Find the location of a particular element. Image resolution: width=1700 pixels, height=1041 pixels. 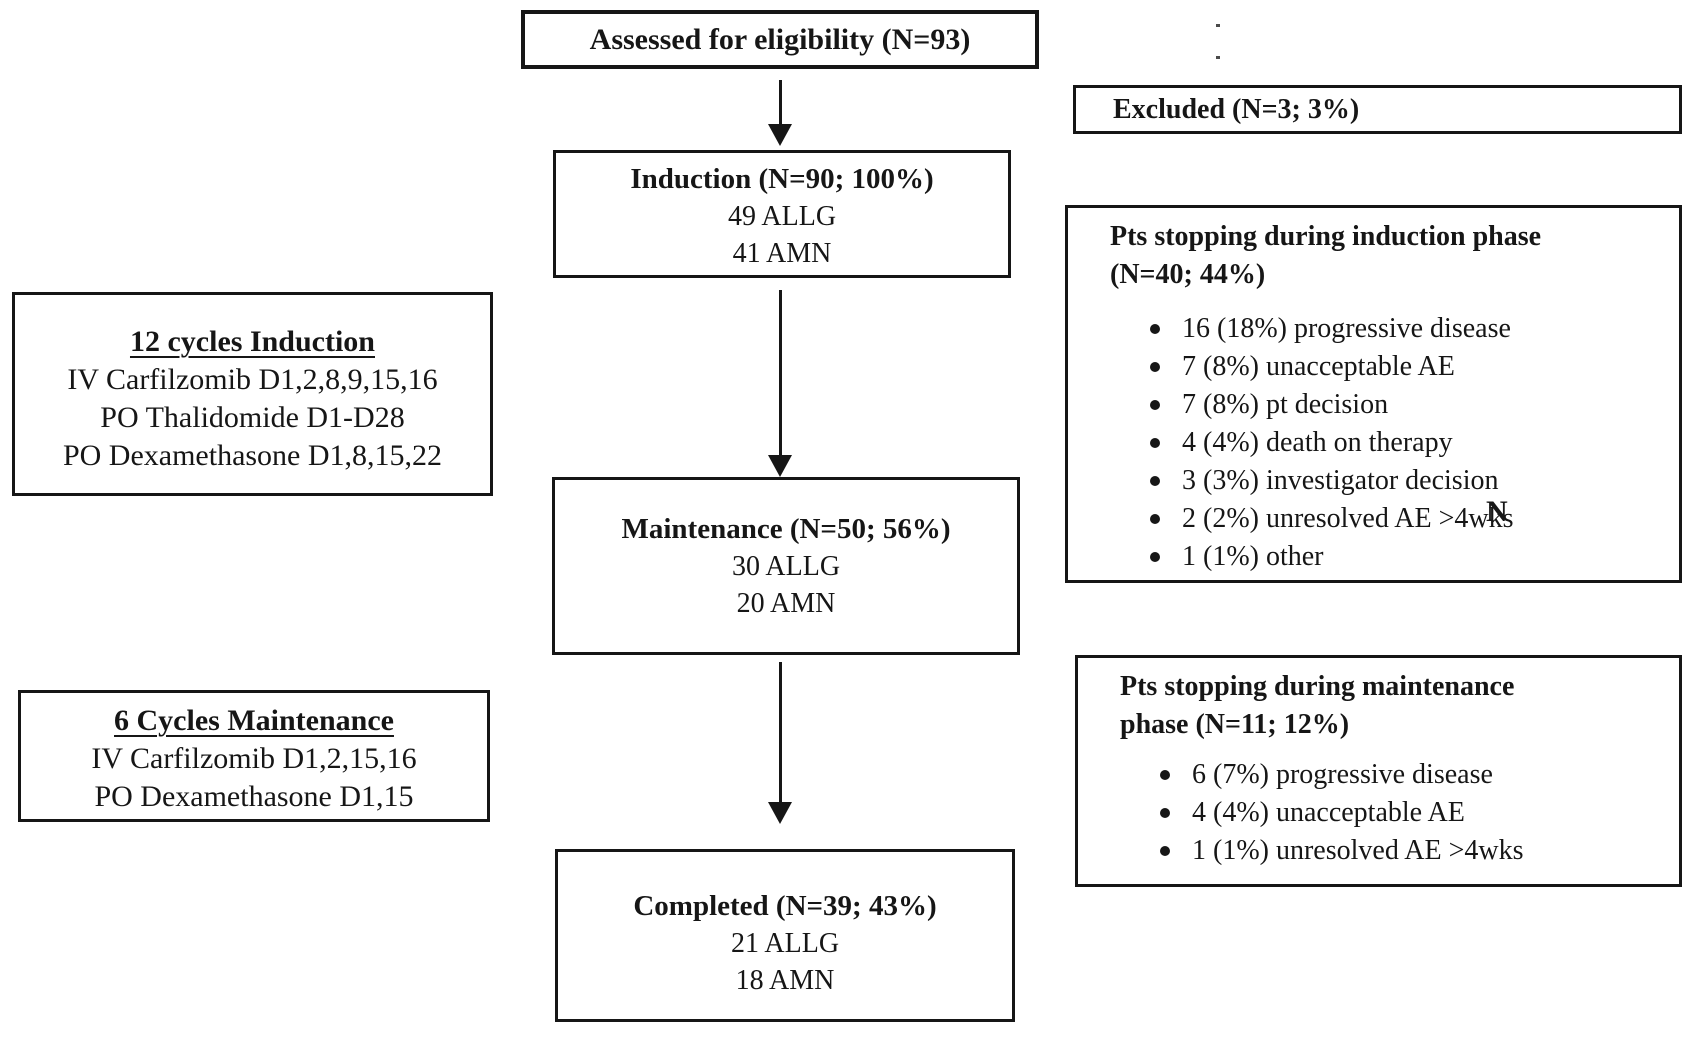

completed-title: Completed (N=39; 43%) is located at coordinates (785, 906).